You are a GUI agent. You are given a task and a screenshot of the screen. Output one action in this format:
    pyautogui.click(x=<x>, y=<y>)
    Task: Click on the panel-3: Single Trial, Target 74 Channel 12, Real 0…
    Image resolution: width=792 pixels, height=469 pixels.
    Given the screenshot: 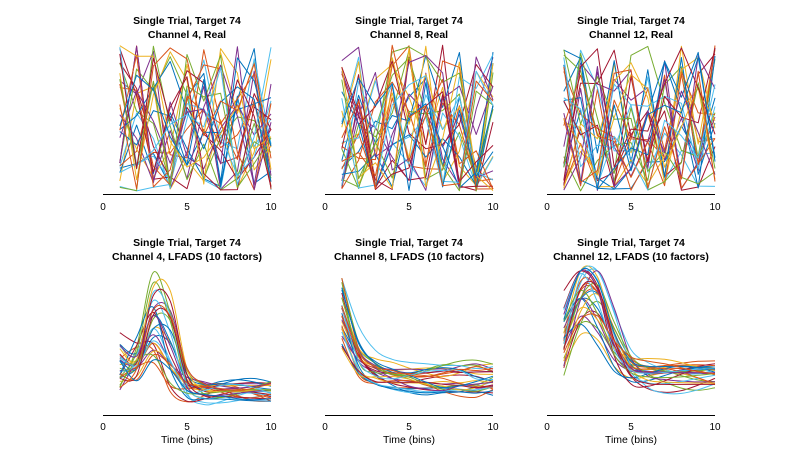 What is the action you would take?
    pyautogui.click(x=632, y=114)
    